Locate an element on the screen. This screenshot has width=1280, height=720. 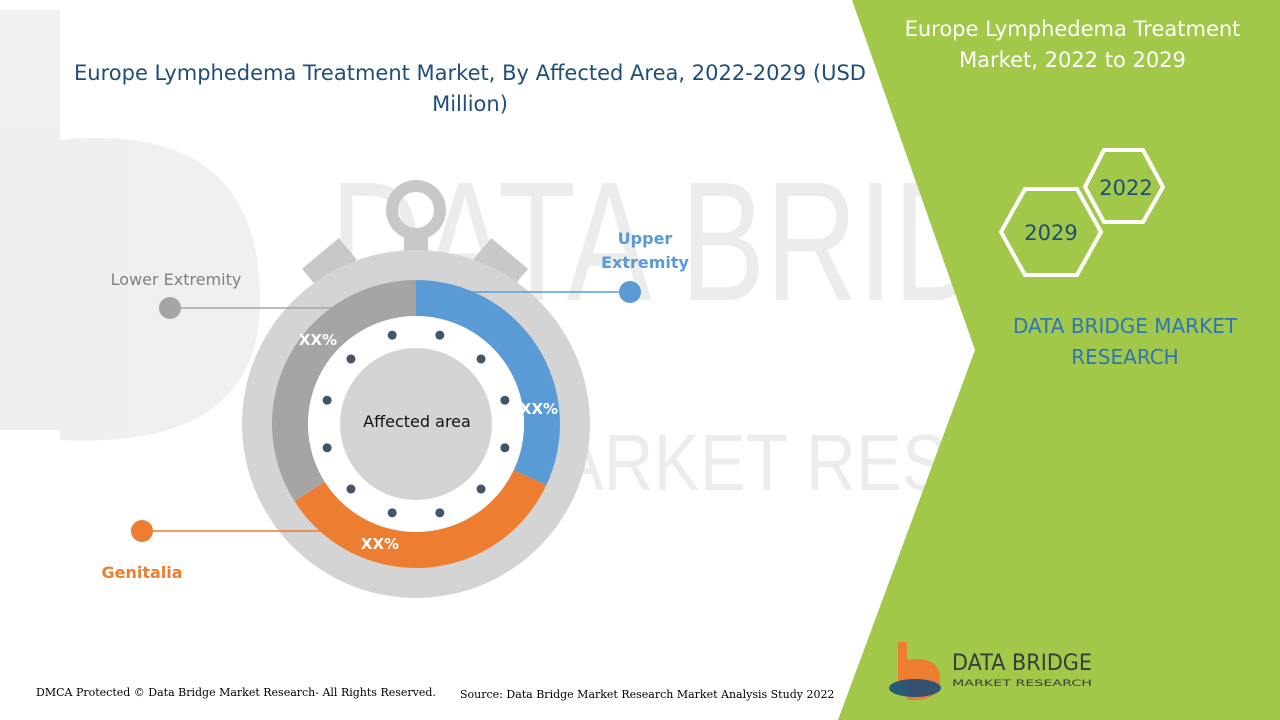
data-label-genitalia: XX% is located at coordinates (380, 544).